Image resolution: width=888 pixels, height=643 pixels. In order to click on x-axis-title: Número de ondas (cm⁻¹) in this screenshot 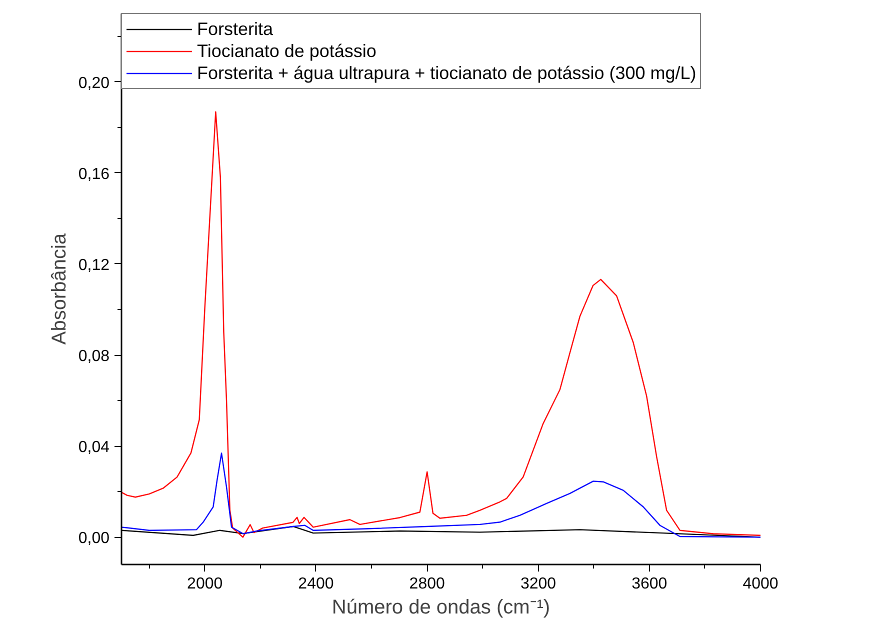, I will do `click(441, 607)`.